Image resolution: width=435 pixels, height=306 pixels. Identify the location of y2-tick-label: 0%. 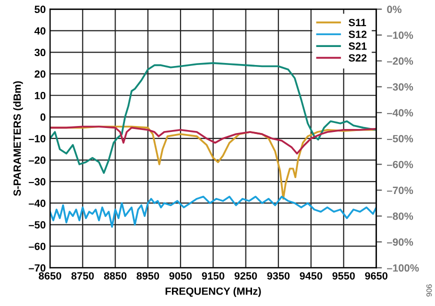
(394, 10).